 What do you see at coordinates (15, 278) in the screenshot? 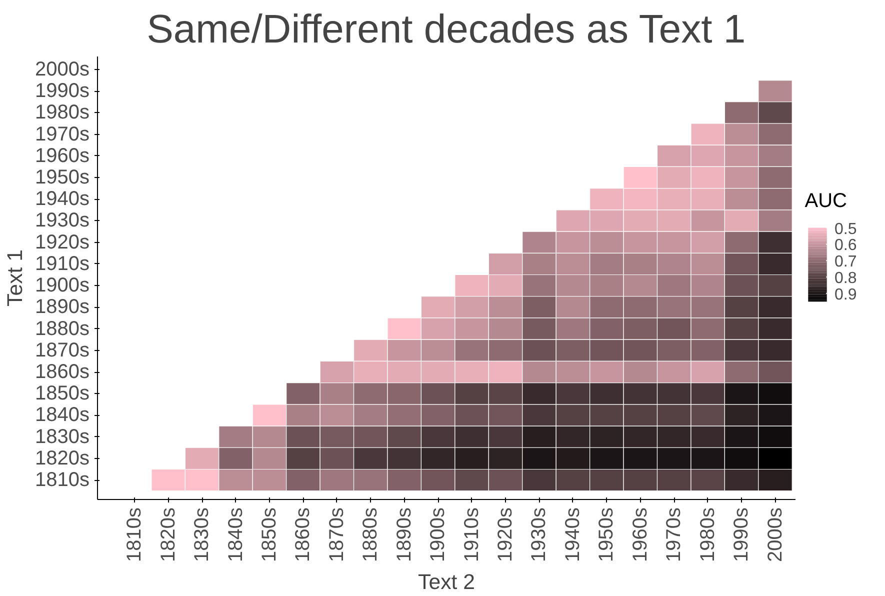
I see `y-axis-title: Text 1` at bounding box center [15, 278].